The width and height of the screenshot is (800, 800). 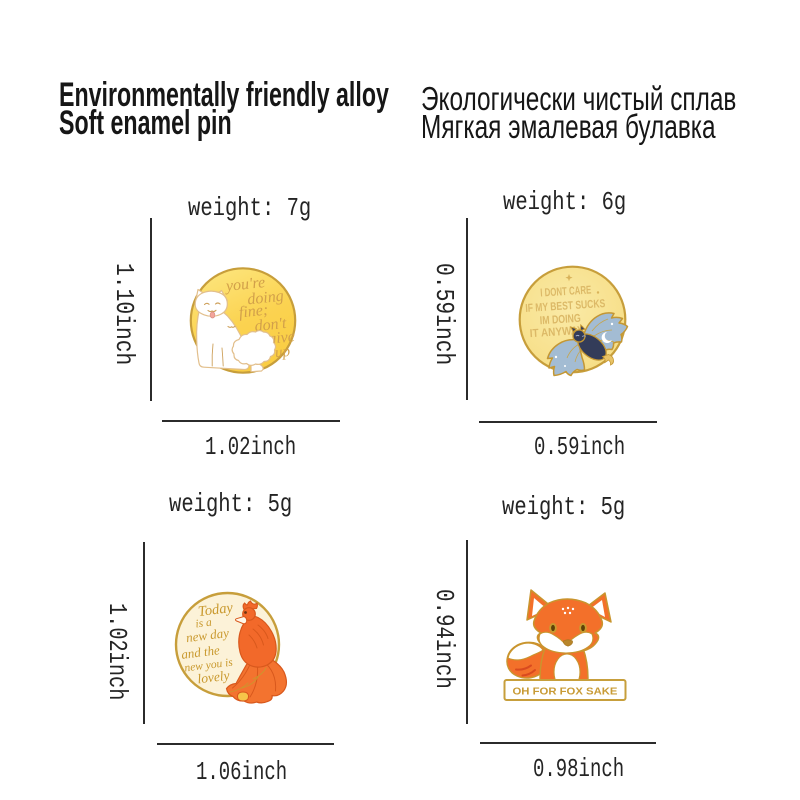 I want to click on svg-text: new day, so click(x=207, y=635).